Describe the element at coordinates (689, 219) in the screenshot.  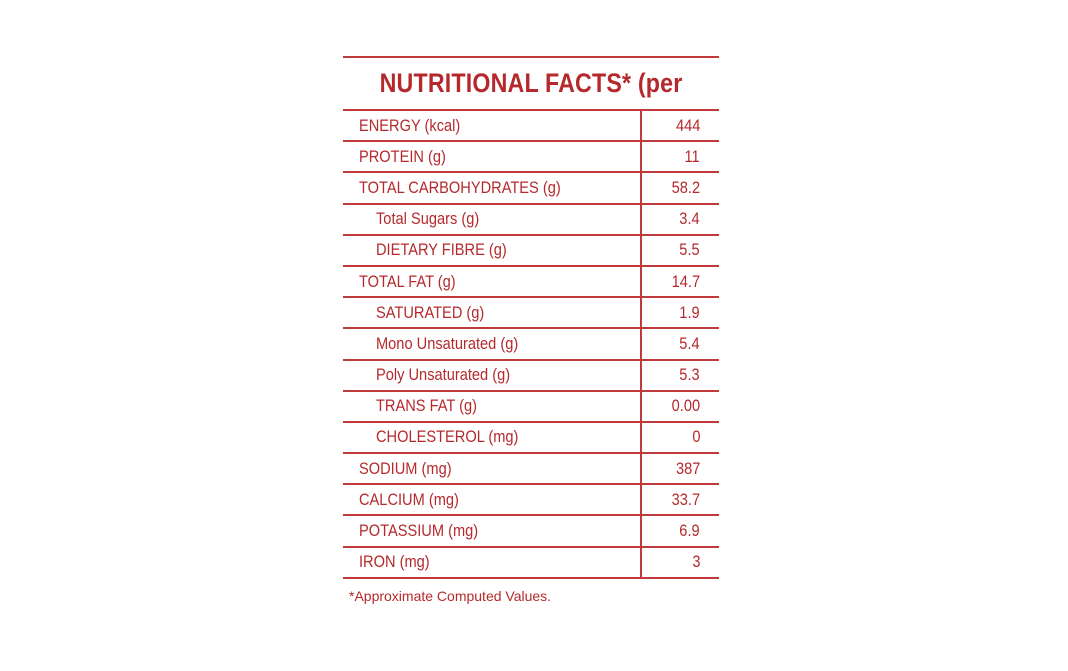
I see `nutrient-value: 3.4` at that location.